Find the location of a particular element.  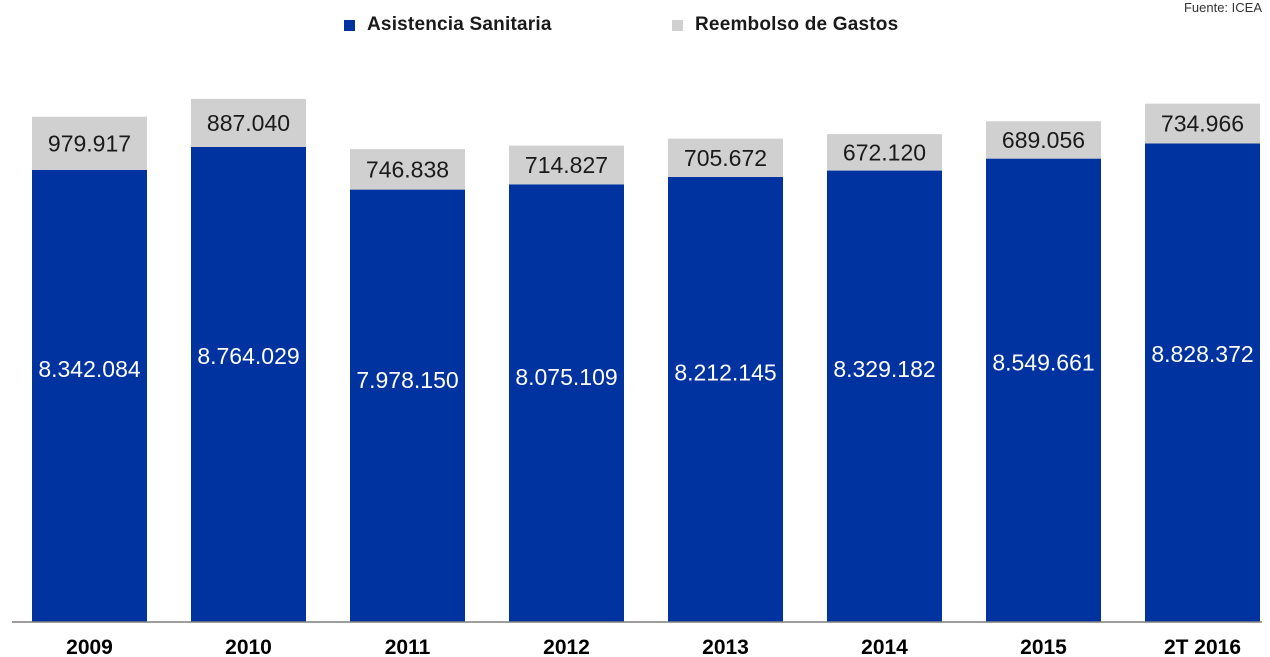

data-label-asistencia: 8.828.372 is located at coordinates (1202, 354).